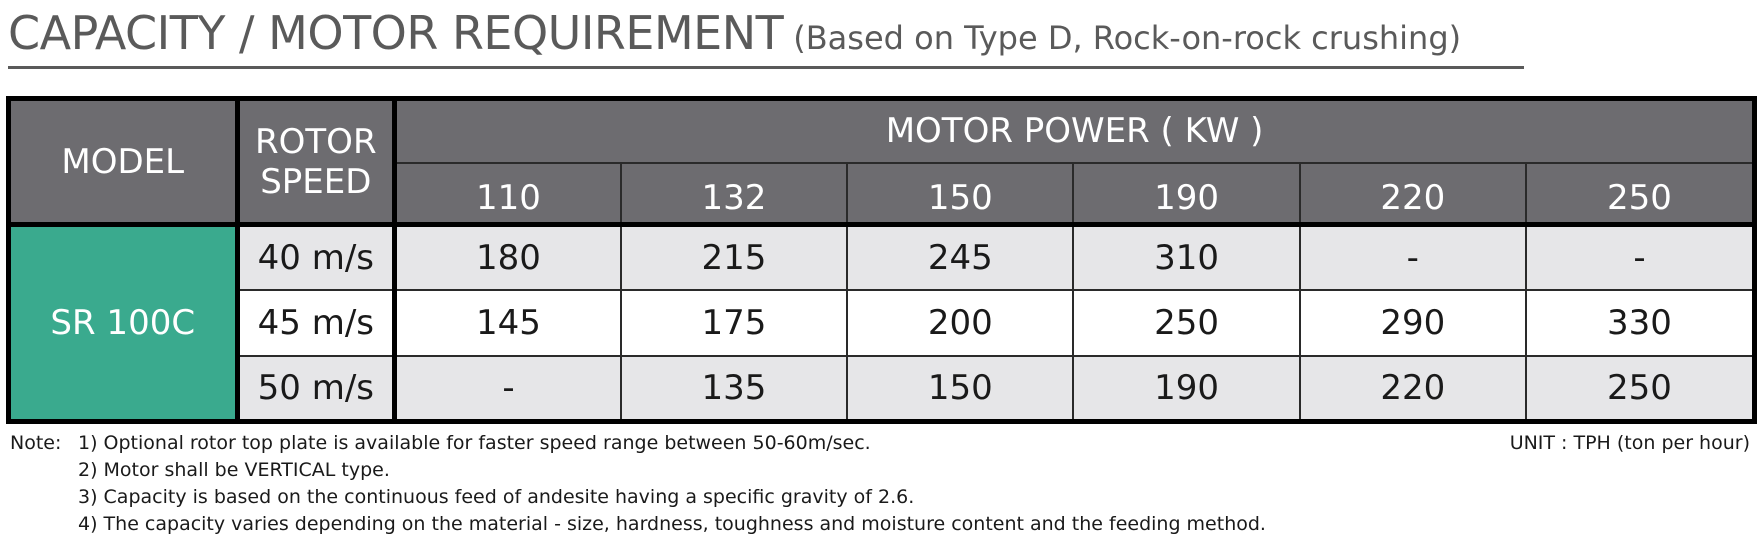 The image size is (1763, 560). Describe the element at coordinates (507, 322) in the screenshot. I see `value-cell: 145` at that location.